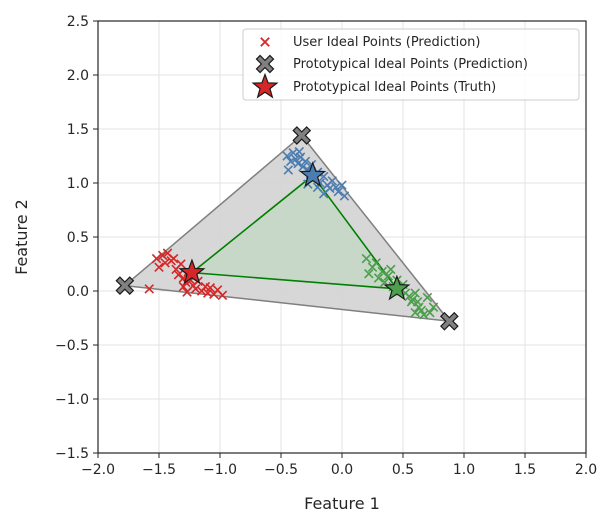 The width and height of the screenshot is (614, 527). What do you see at coordinates (586, 470) in the screenshot?
I see `x-tick-label: 2.0` at bounding box center [586, 470].